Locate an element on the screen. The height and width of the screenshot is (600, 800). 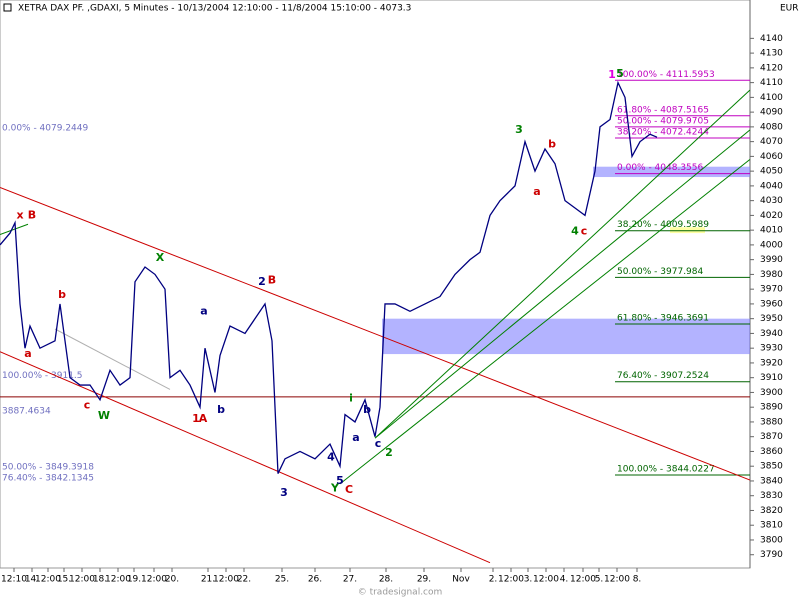
y-tick-label: 3940 is located at coordinates (771, 334).